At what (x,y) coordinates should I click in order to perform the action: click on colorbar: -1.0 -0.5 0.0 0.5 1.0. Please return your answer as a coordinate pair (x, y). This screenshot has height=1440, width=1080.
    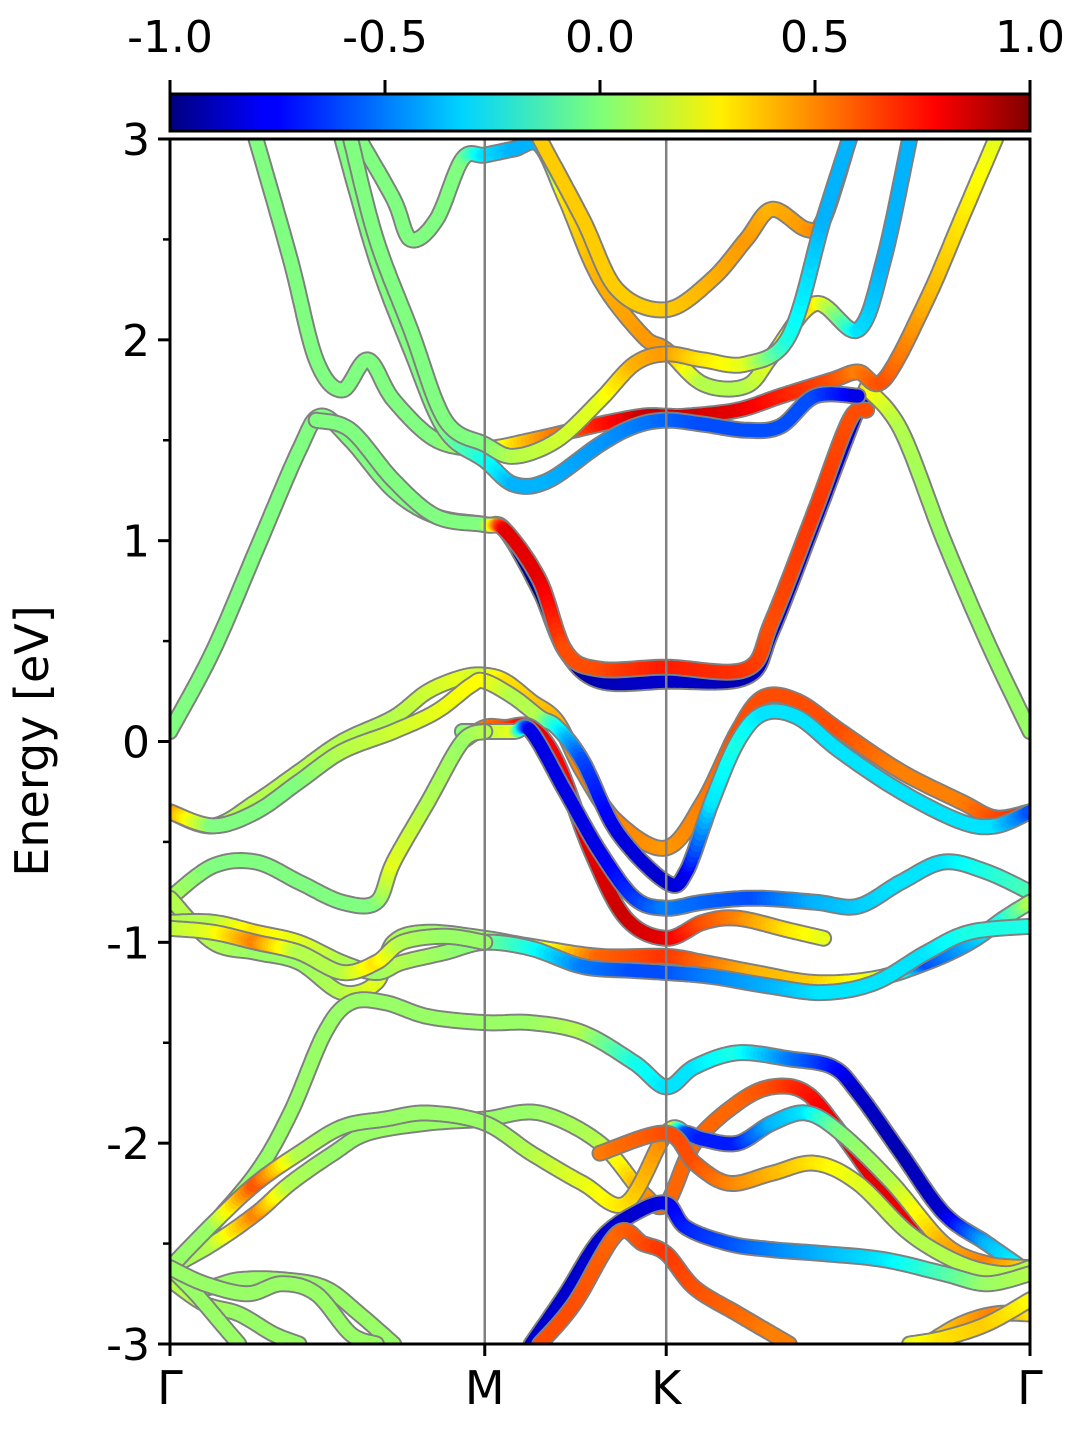
    Looking at the image, I should click on (596, 72).